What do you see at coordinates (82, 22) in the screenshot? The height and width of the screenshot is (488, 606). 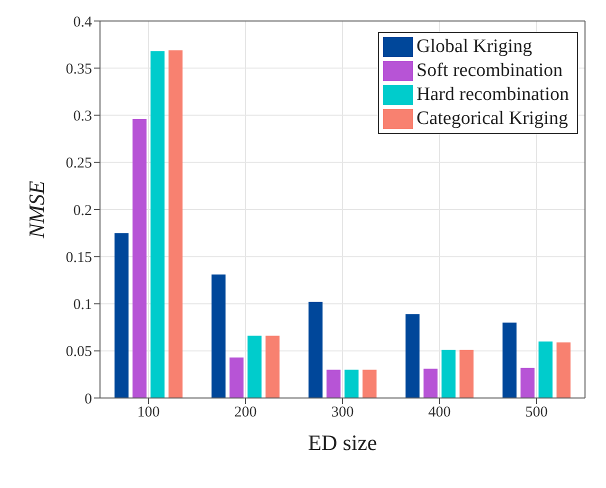 I see `y-tick-label: 0.4` at bounding box center [82, 22].